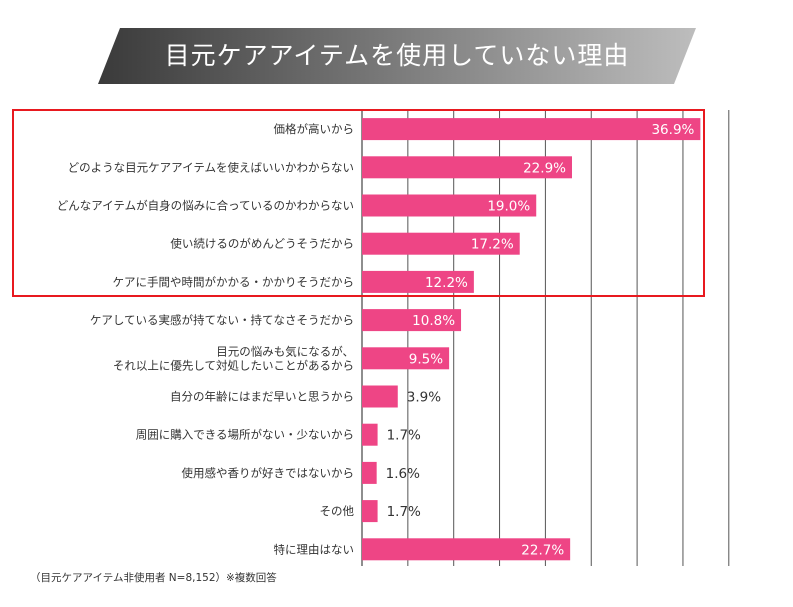  I want to click on category-label: 目元の悩みも気になるが、, so click(285, 351).